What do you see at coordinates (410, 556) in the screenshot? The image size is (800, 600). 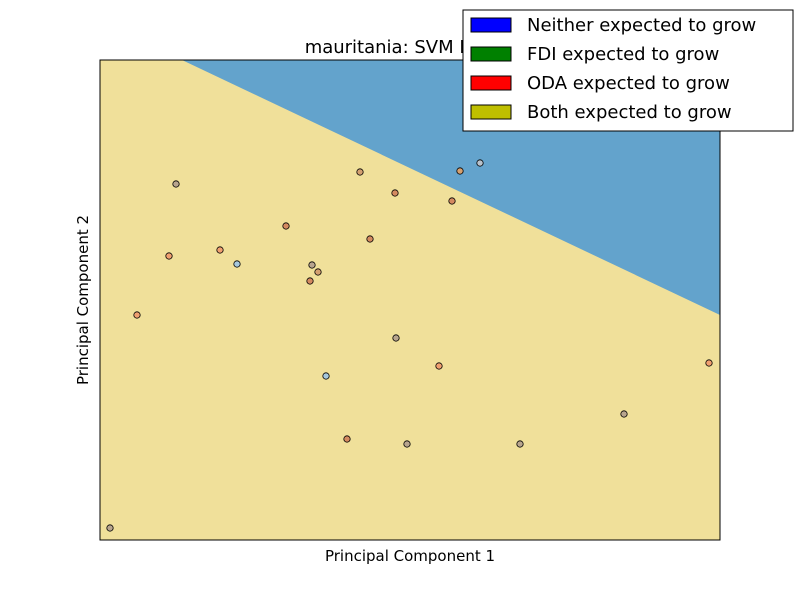 I see `x-axis-label: Principal Component 1` at bounding box center [410, 556].